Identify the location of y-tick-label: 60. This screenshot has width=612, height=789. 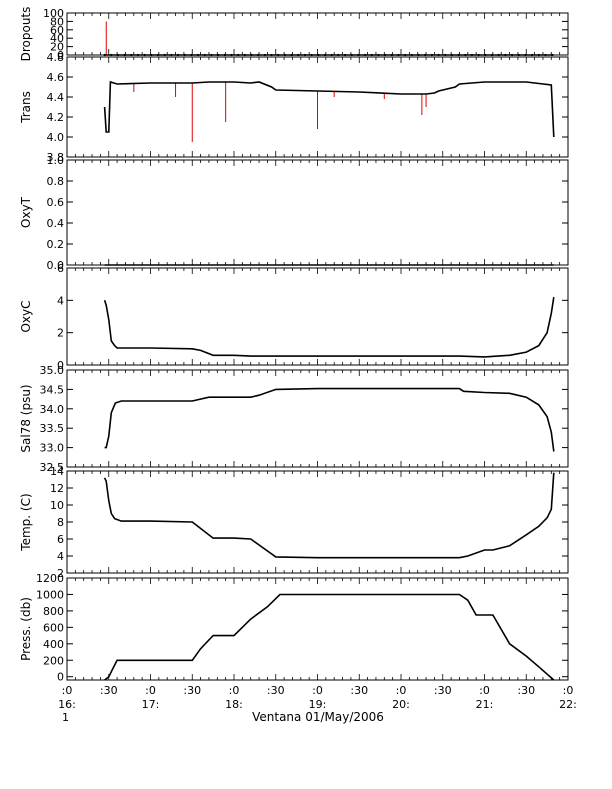
(57, 30).